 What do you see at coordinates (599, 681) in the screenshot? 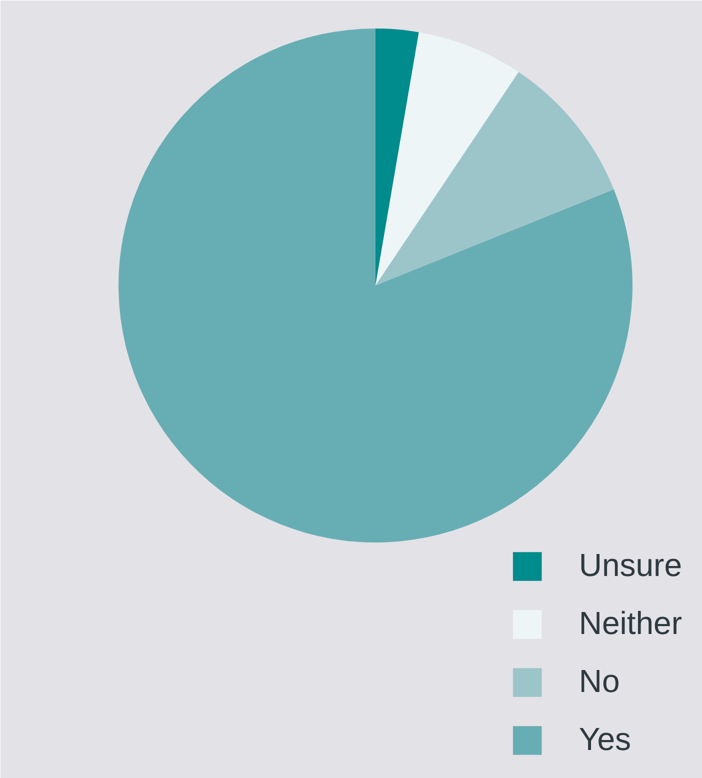
I see `legend-label: No` at bounding box center [599, 681].